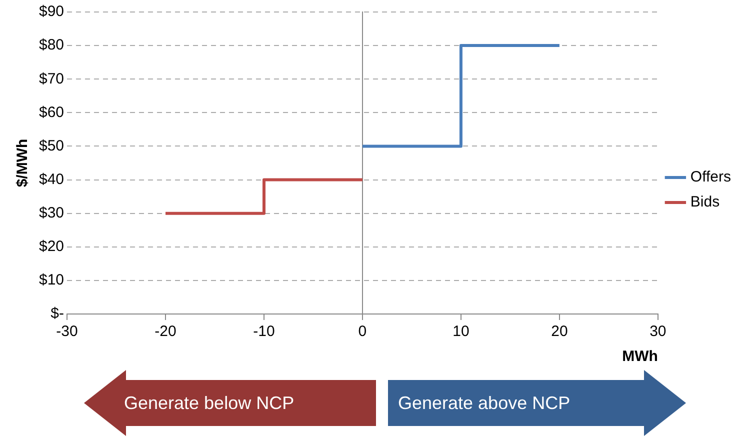 The width and height of the screenshot is (751, 441). Describe the element at coordinates (51, 112) in the screenshot. I see `y-tick-label: $60` at that location.